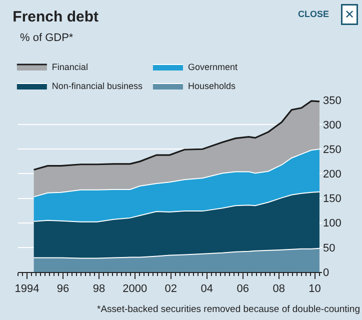  Describe the element at coordinates (27, 289) in the screenshot. I see `x-tick-label: 1994` at that location.